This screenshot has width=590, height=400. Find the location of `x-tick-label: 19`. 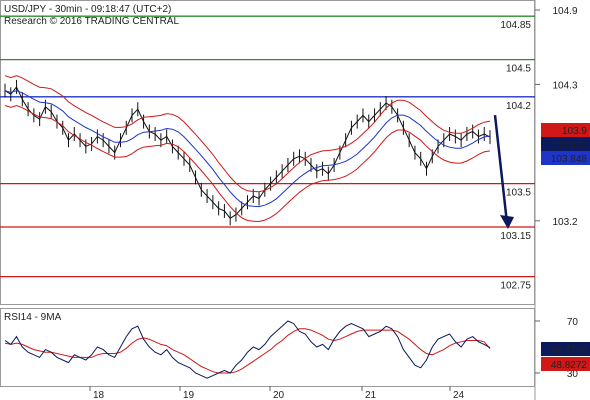

x-tick-label: 19 is located at coordinates (189, 395).